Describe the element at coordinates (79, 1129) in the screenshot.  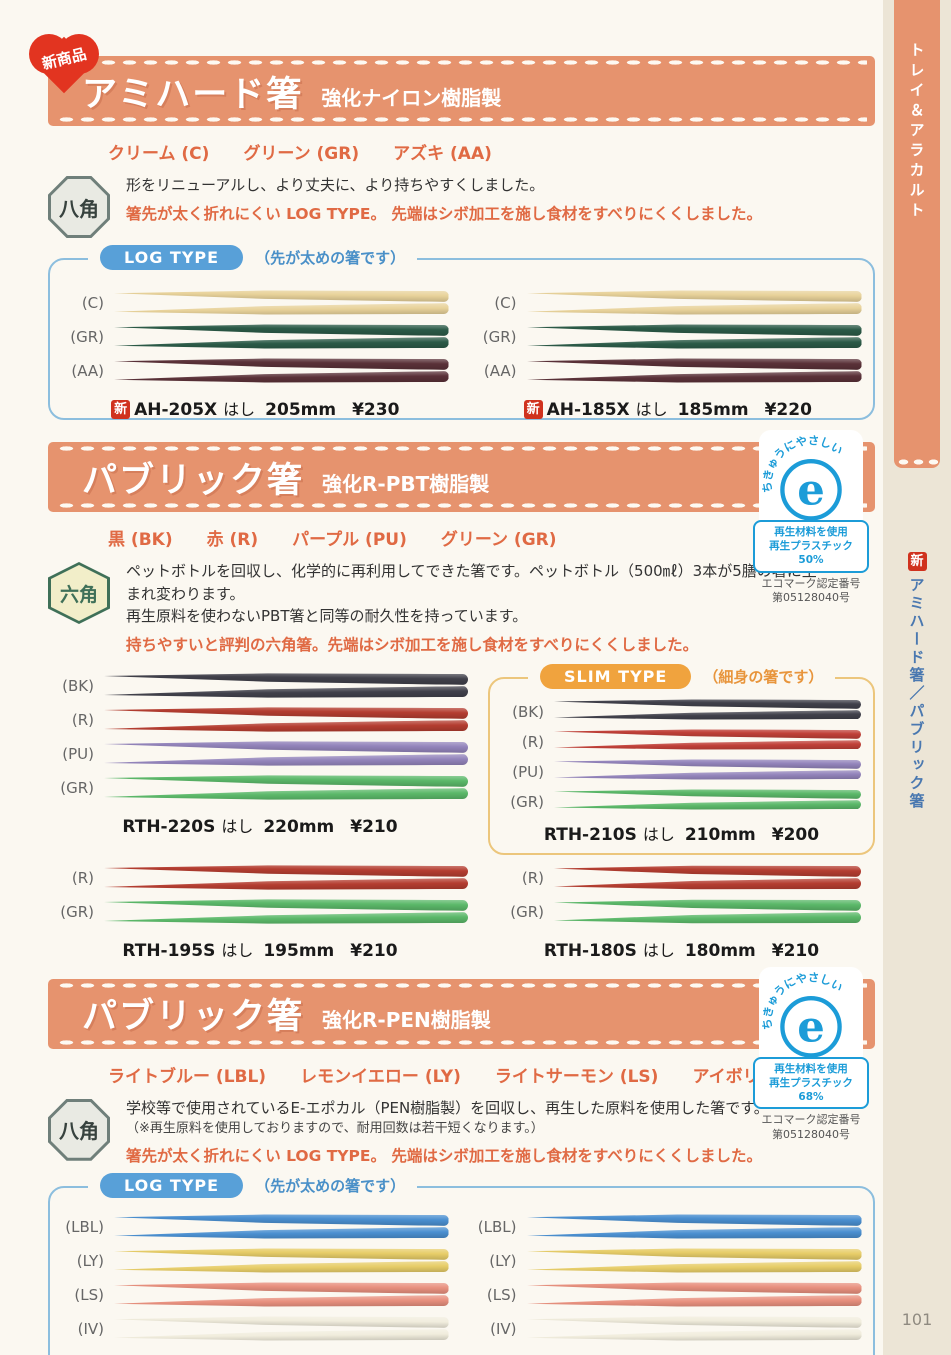
I see `octagon-shape-badge: 八角` at that location.